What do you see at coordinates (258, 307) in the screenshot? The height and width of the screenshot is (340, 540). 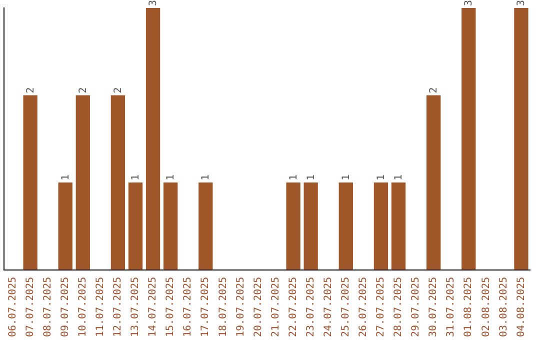 I see `x-tick-label: 20.07.2025` at bounding box center [258, 307].